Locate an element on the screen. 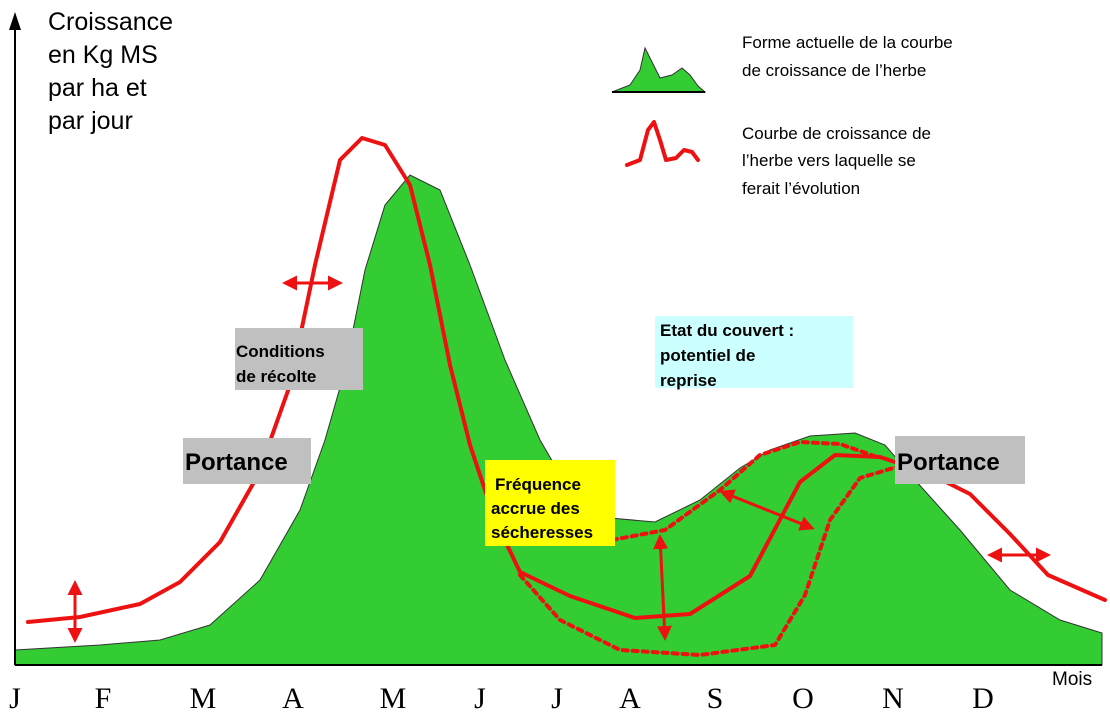  annotation-text: potentiel de is located at coordinates (707, 355).